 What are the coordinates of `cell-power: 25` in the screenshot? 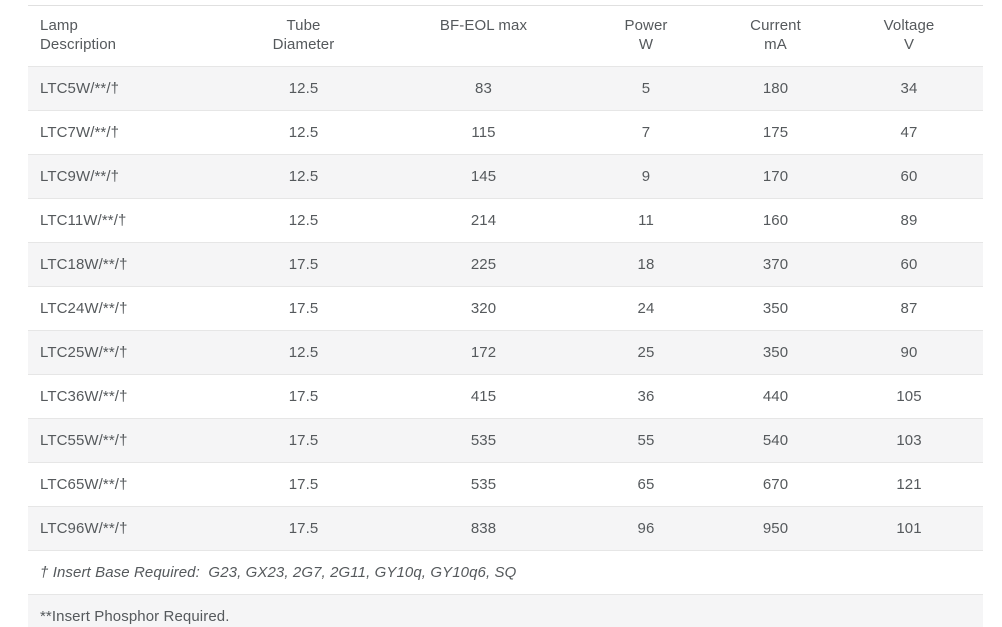 It's located at (646, 352).